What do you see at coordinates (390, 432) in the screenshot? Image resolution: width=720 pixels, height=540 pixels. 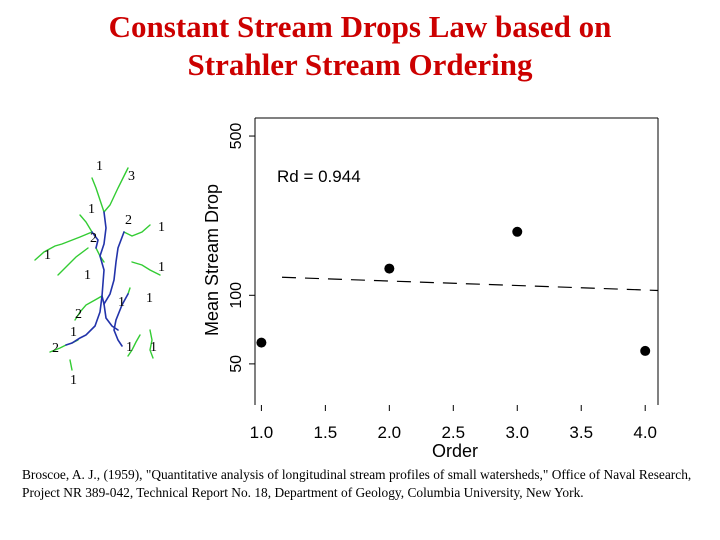 I see `x-tick-label: 2.0` at bounding box center [390, 432].